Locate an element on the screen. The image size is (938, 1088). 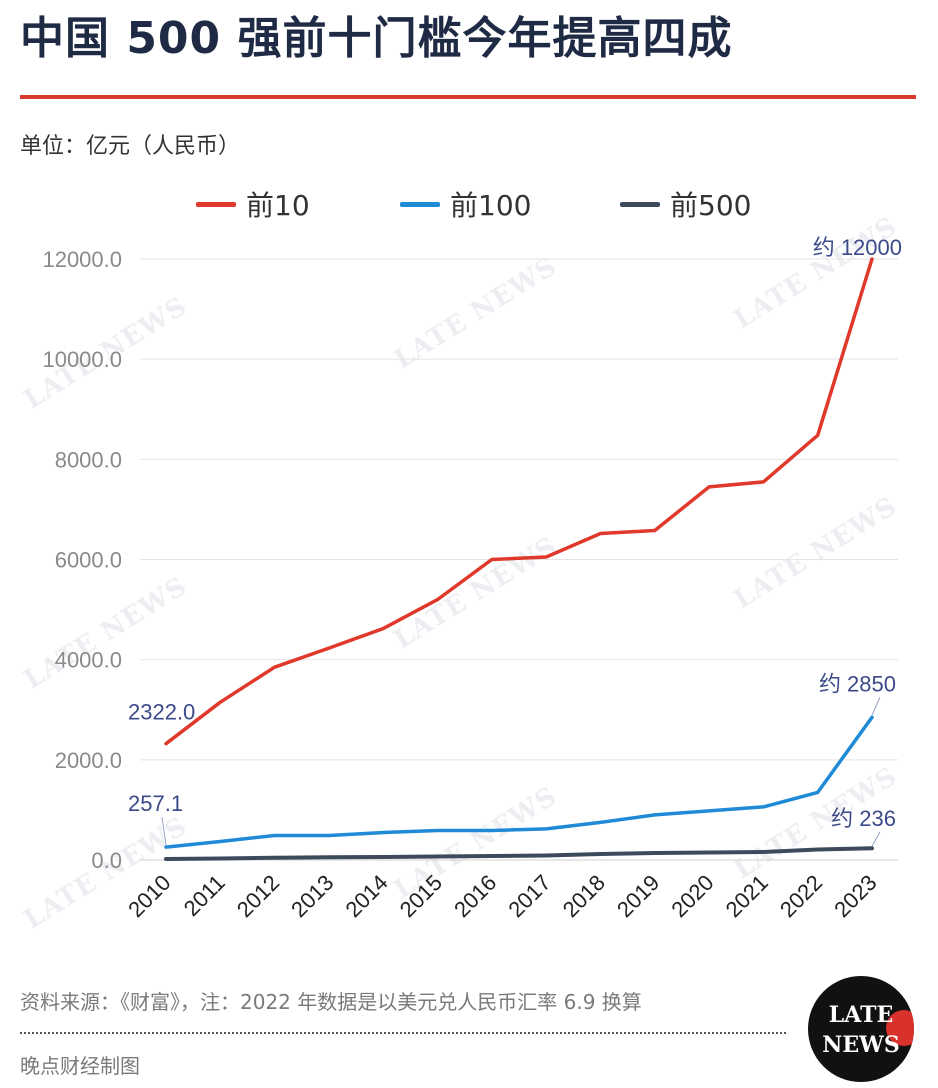
x-tick-label: 2012 is located at coordinates (258, 896).